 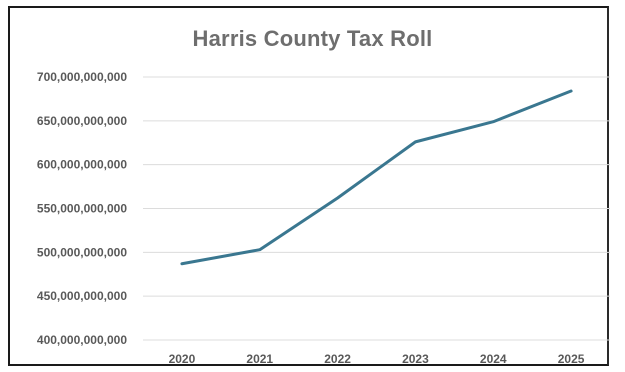 I want to click on x-tick-label: 2022, so click(x=337, y=359).